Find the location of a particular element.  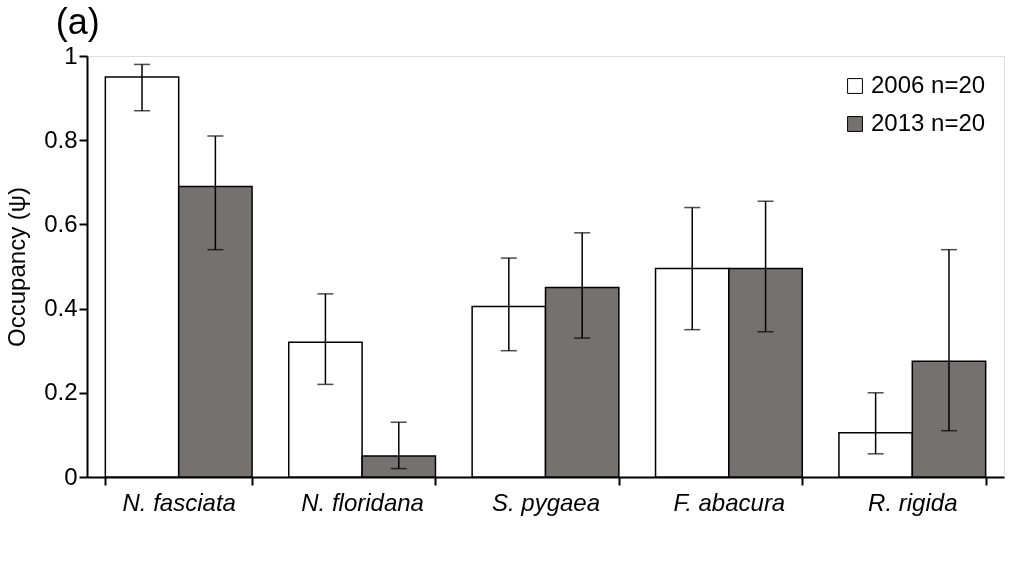

x-tick-label: N. fasciata is located at coordinates (179, 502).